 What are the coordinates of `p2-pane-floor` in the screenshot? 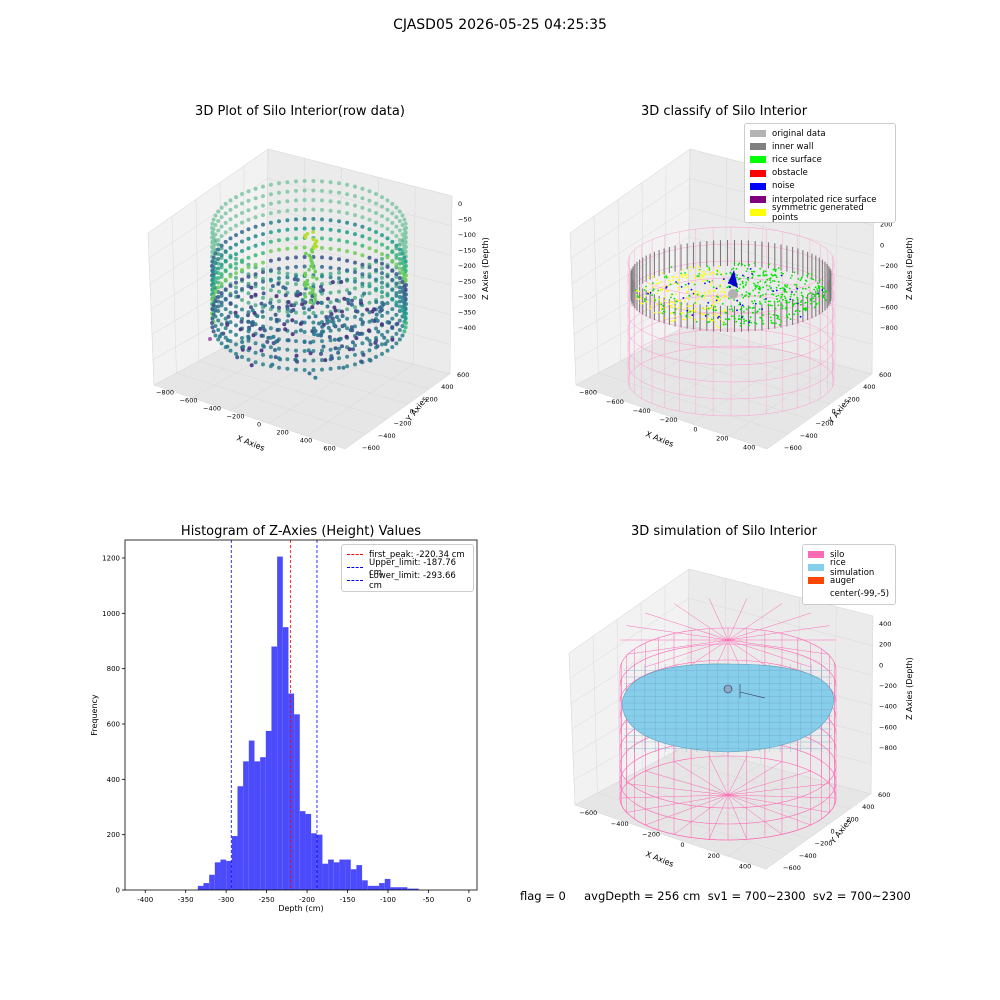 It's located at (724, 387).